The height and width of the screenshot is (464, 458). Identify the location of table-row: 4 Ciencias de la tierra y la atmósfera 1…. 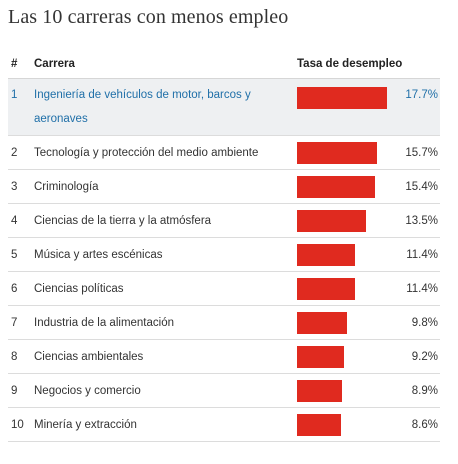
(224, 221).